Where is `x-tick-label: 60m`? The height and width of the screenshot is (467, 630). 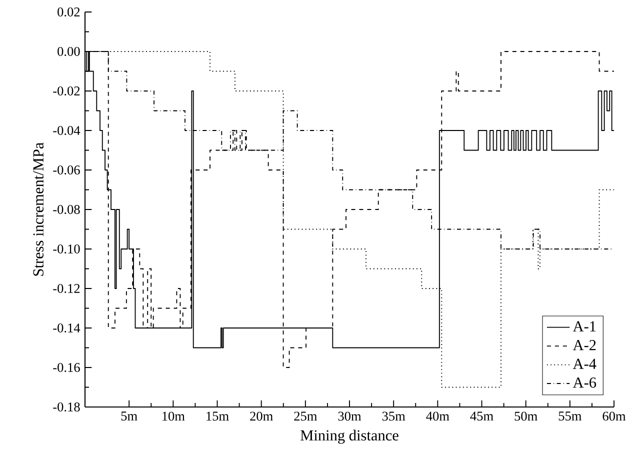
x-tick-label: 60m is located at coordinates (614, 416).